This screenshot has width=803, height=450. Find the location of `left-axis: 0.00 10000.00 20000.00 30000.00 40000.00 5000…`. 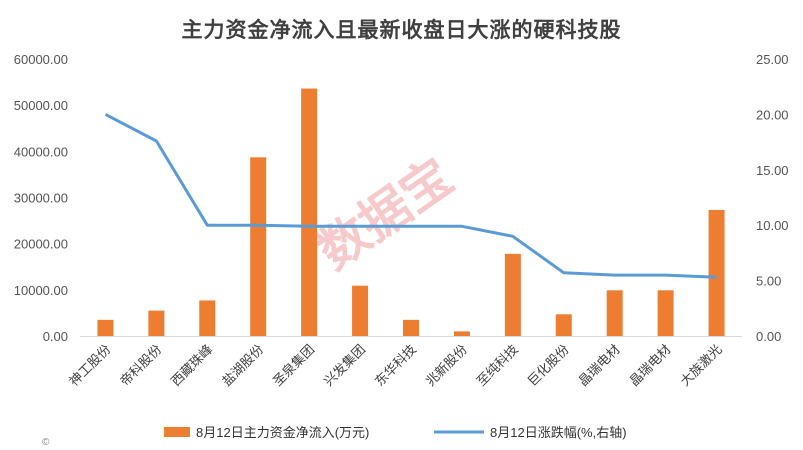

left-axis: 0.00 10000.00 20000.00 30000.00 40000.00 5000… is located at coordinates (41, 198).